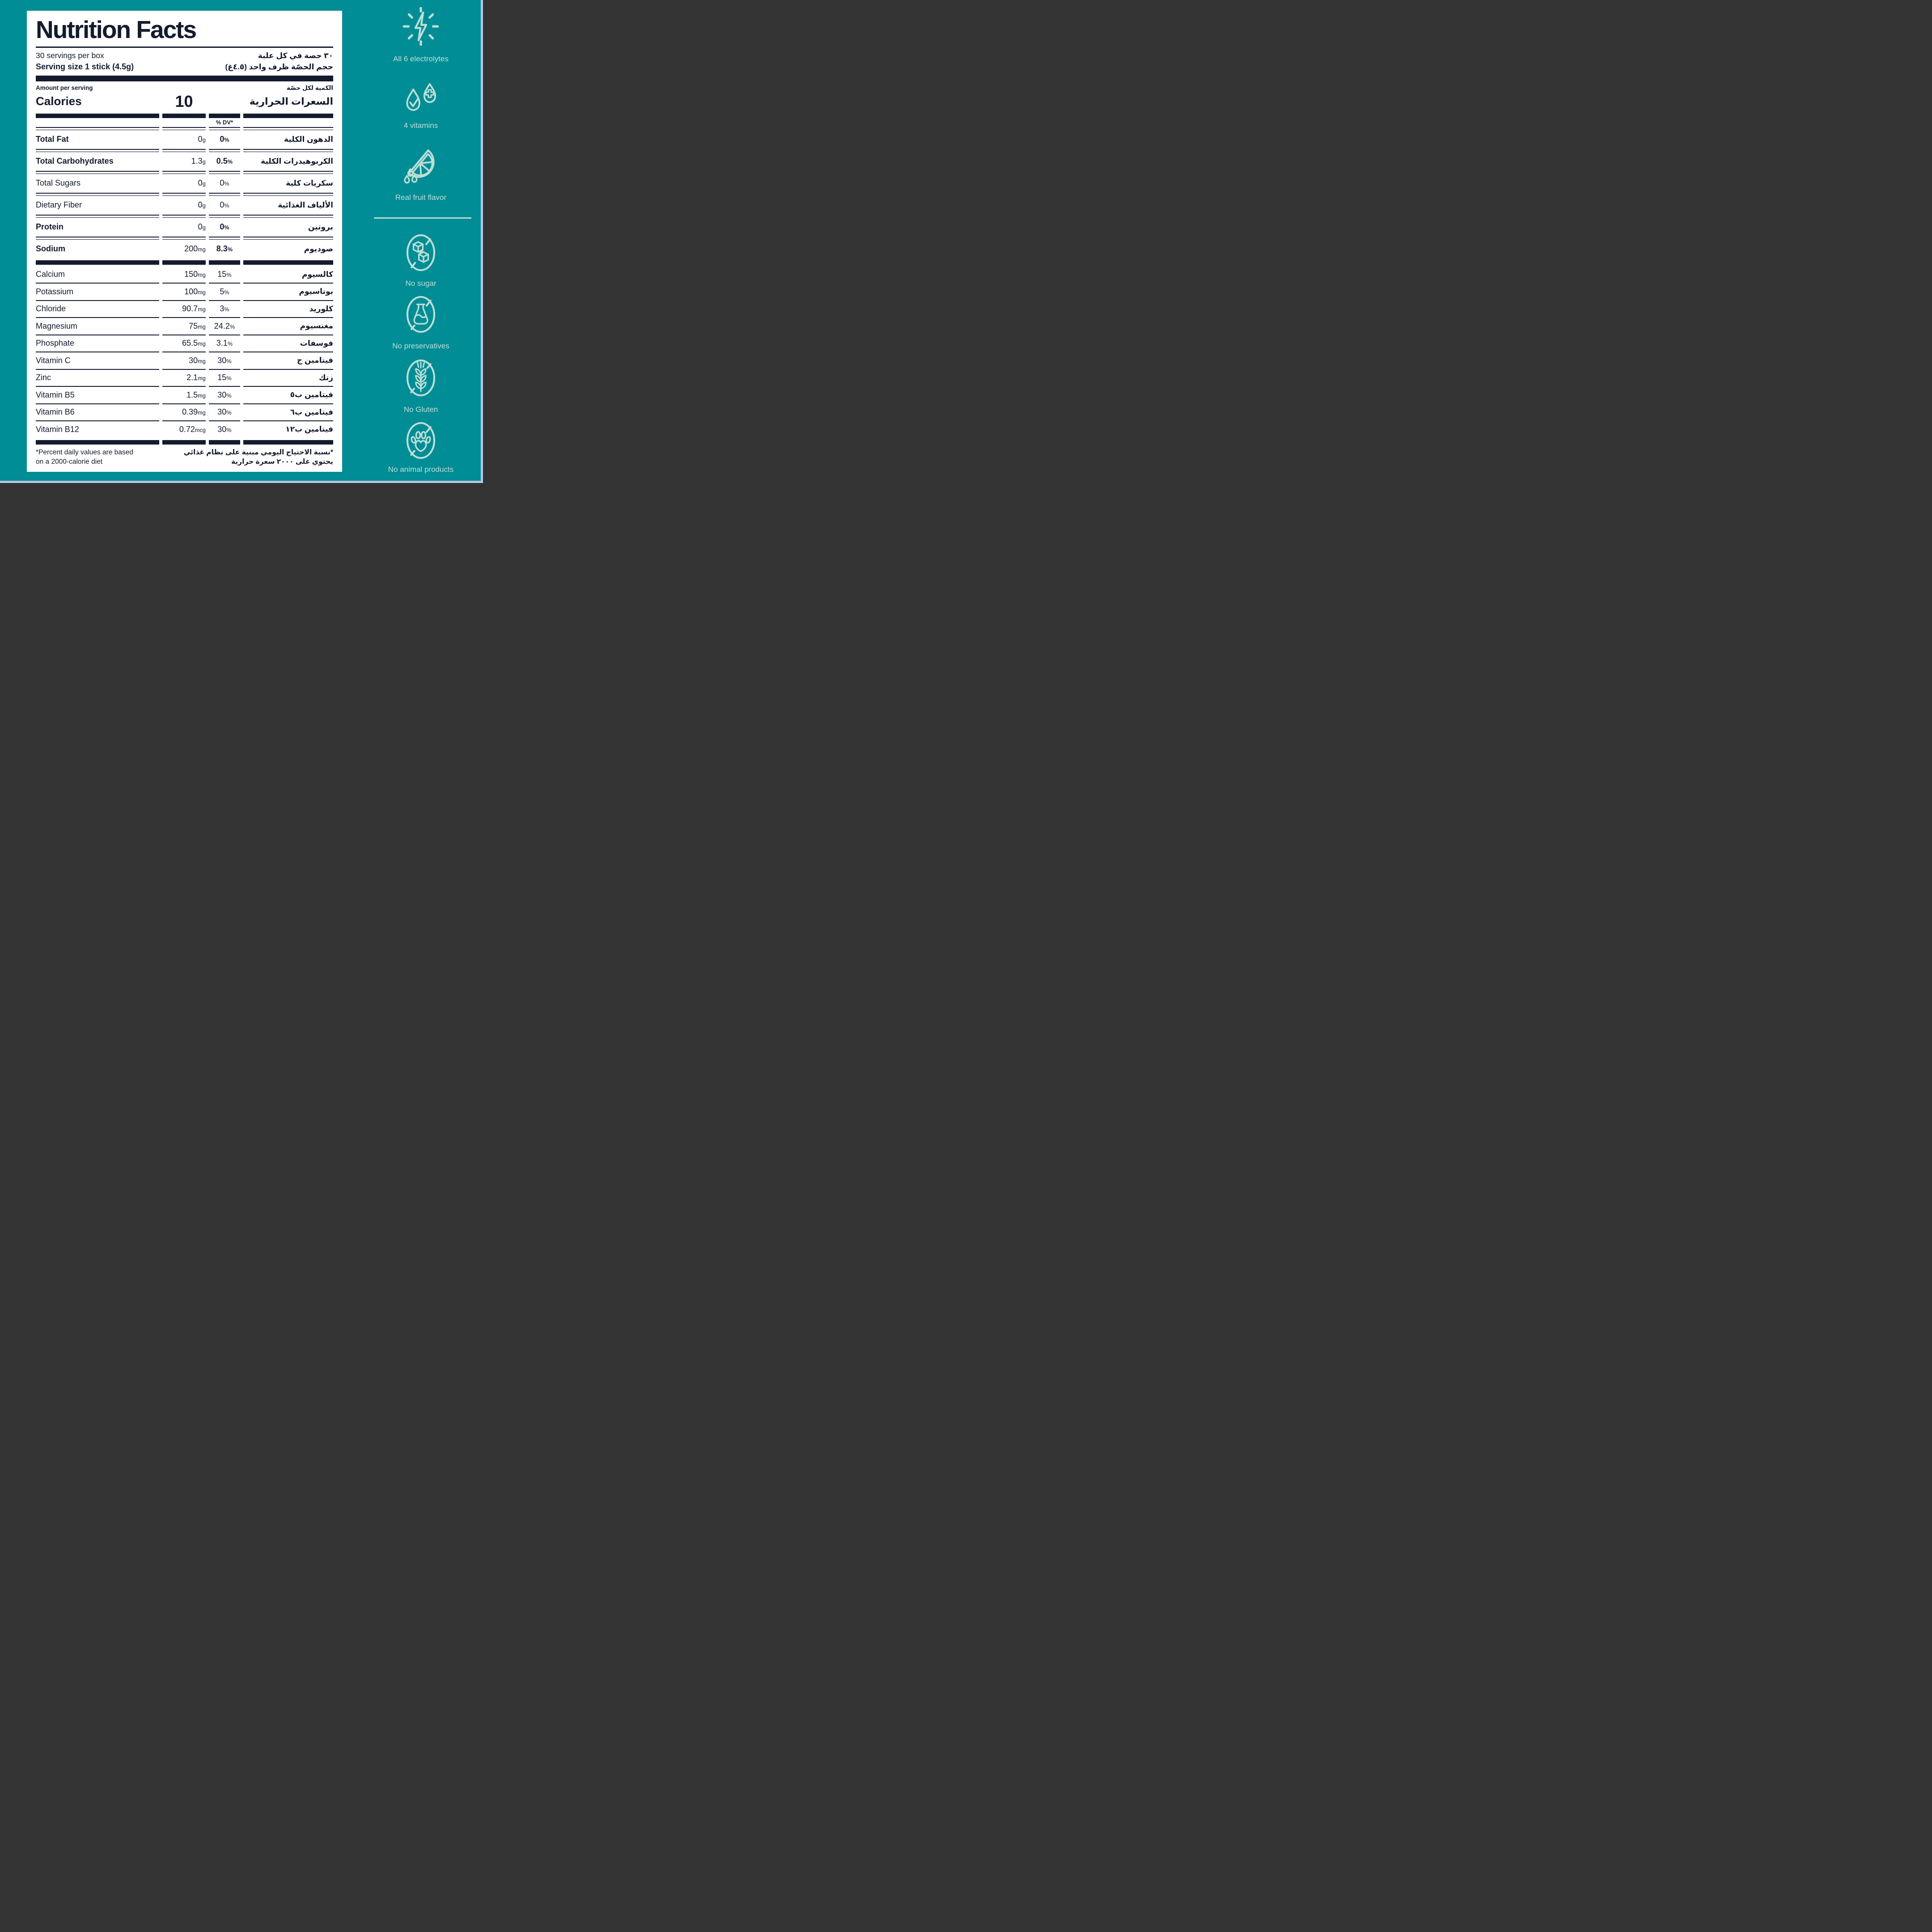 This screenshot has width=1932, height=1932. What do you see at coordinates (421, 440) in the screenshot?
I see `no-animal-icon` at bounding box center [421, 440].